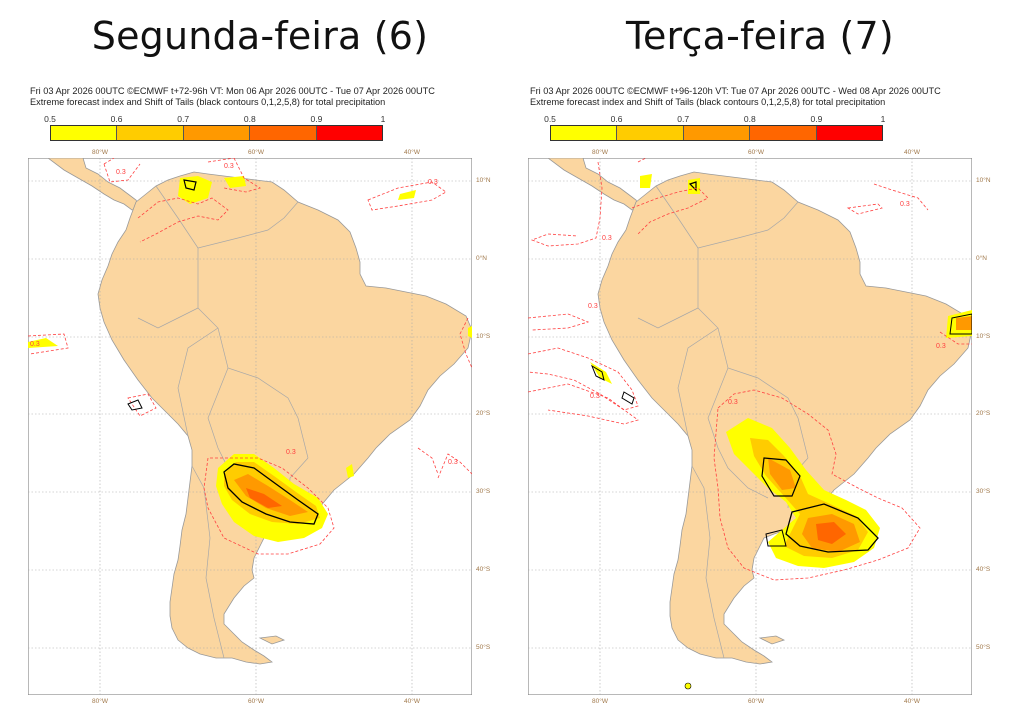  I want to click on contour-labels: 0.3 0.3 0.3 0.3 0.3 0.3, so click(767, 303).